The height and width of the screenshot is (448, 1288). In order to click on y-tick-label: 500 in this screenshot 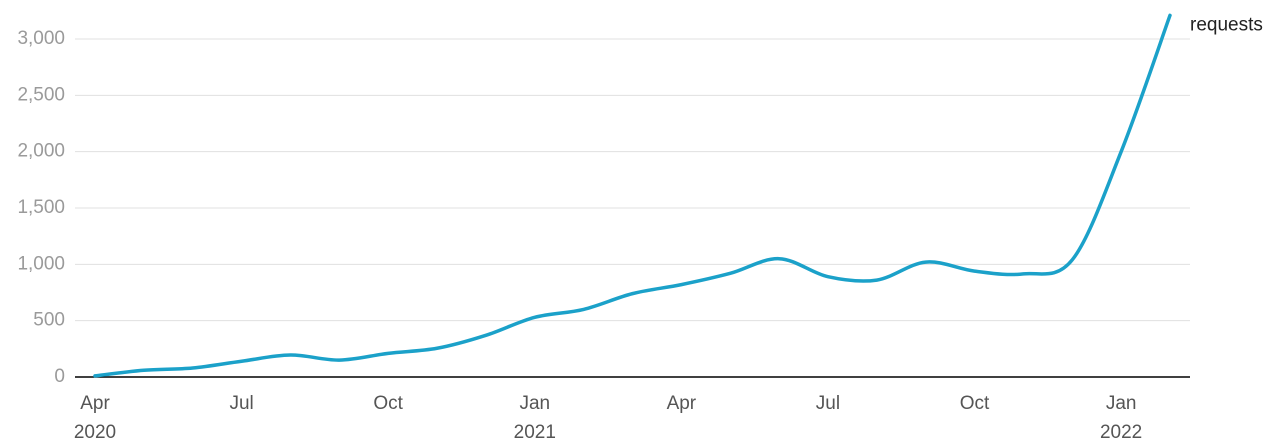, I will do `click(49, 320)`.